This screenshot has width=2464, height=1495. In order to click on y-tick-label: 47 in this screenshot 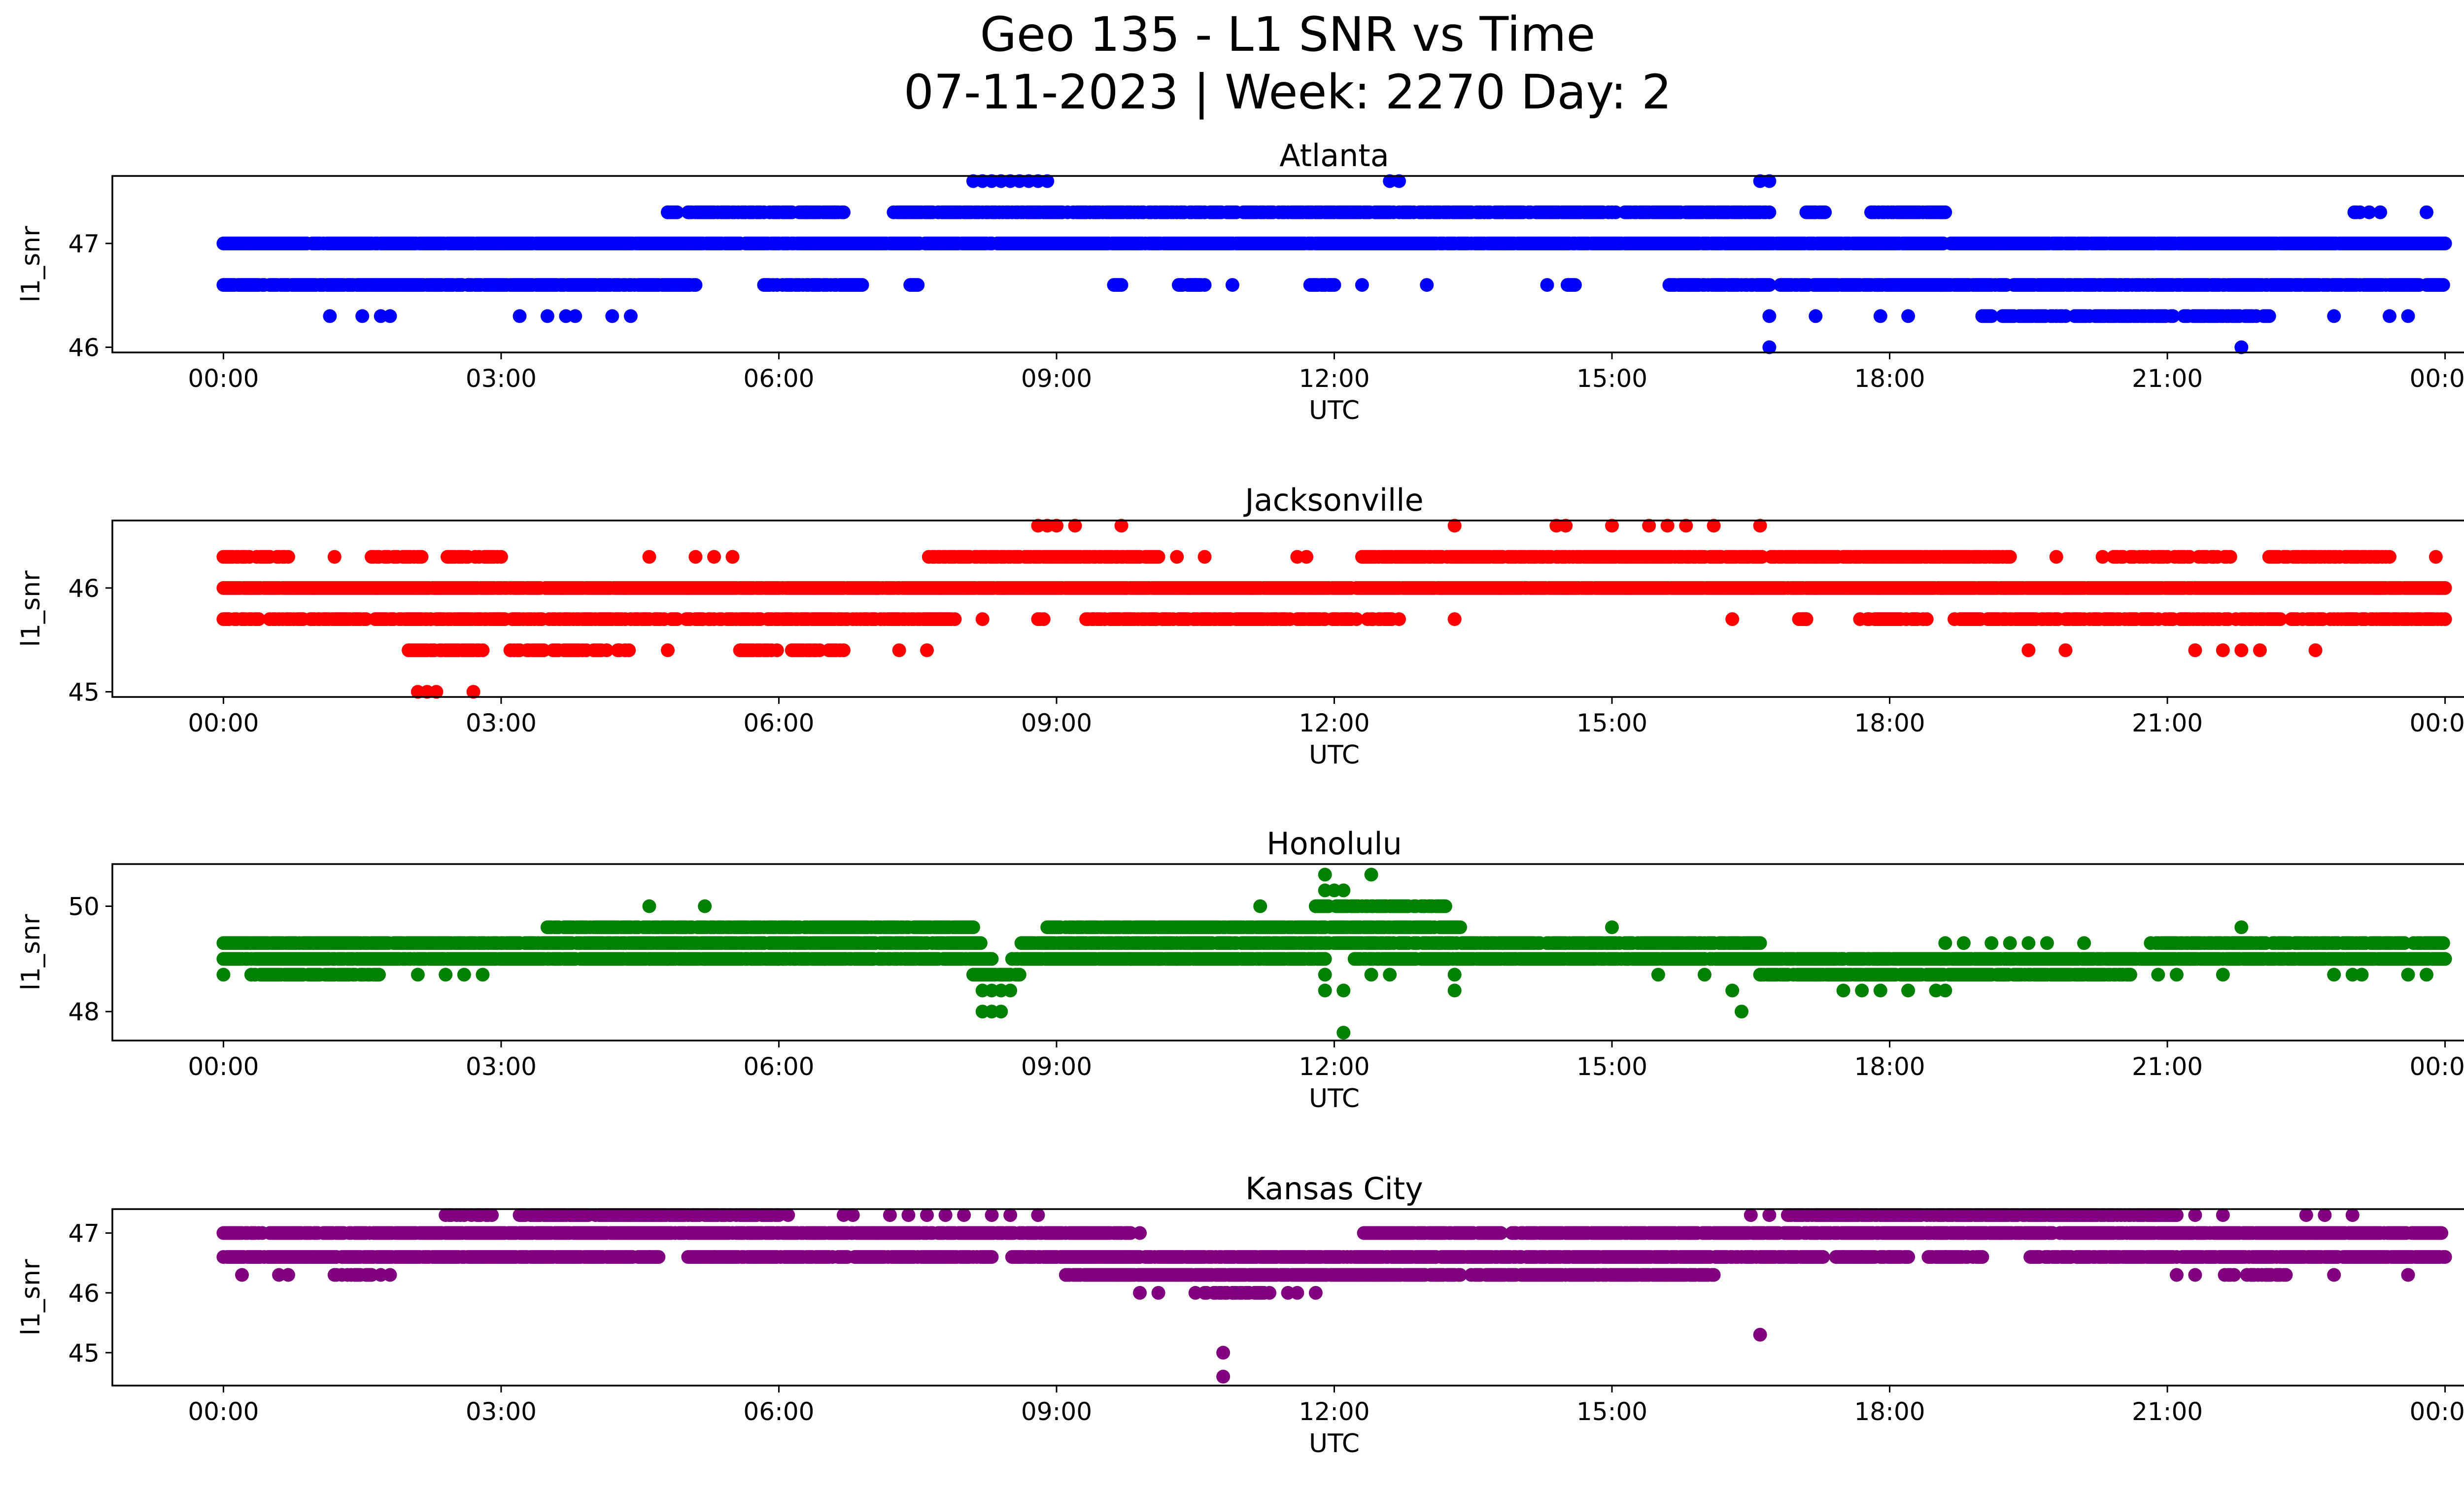, I will do `click(84, 244)`.